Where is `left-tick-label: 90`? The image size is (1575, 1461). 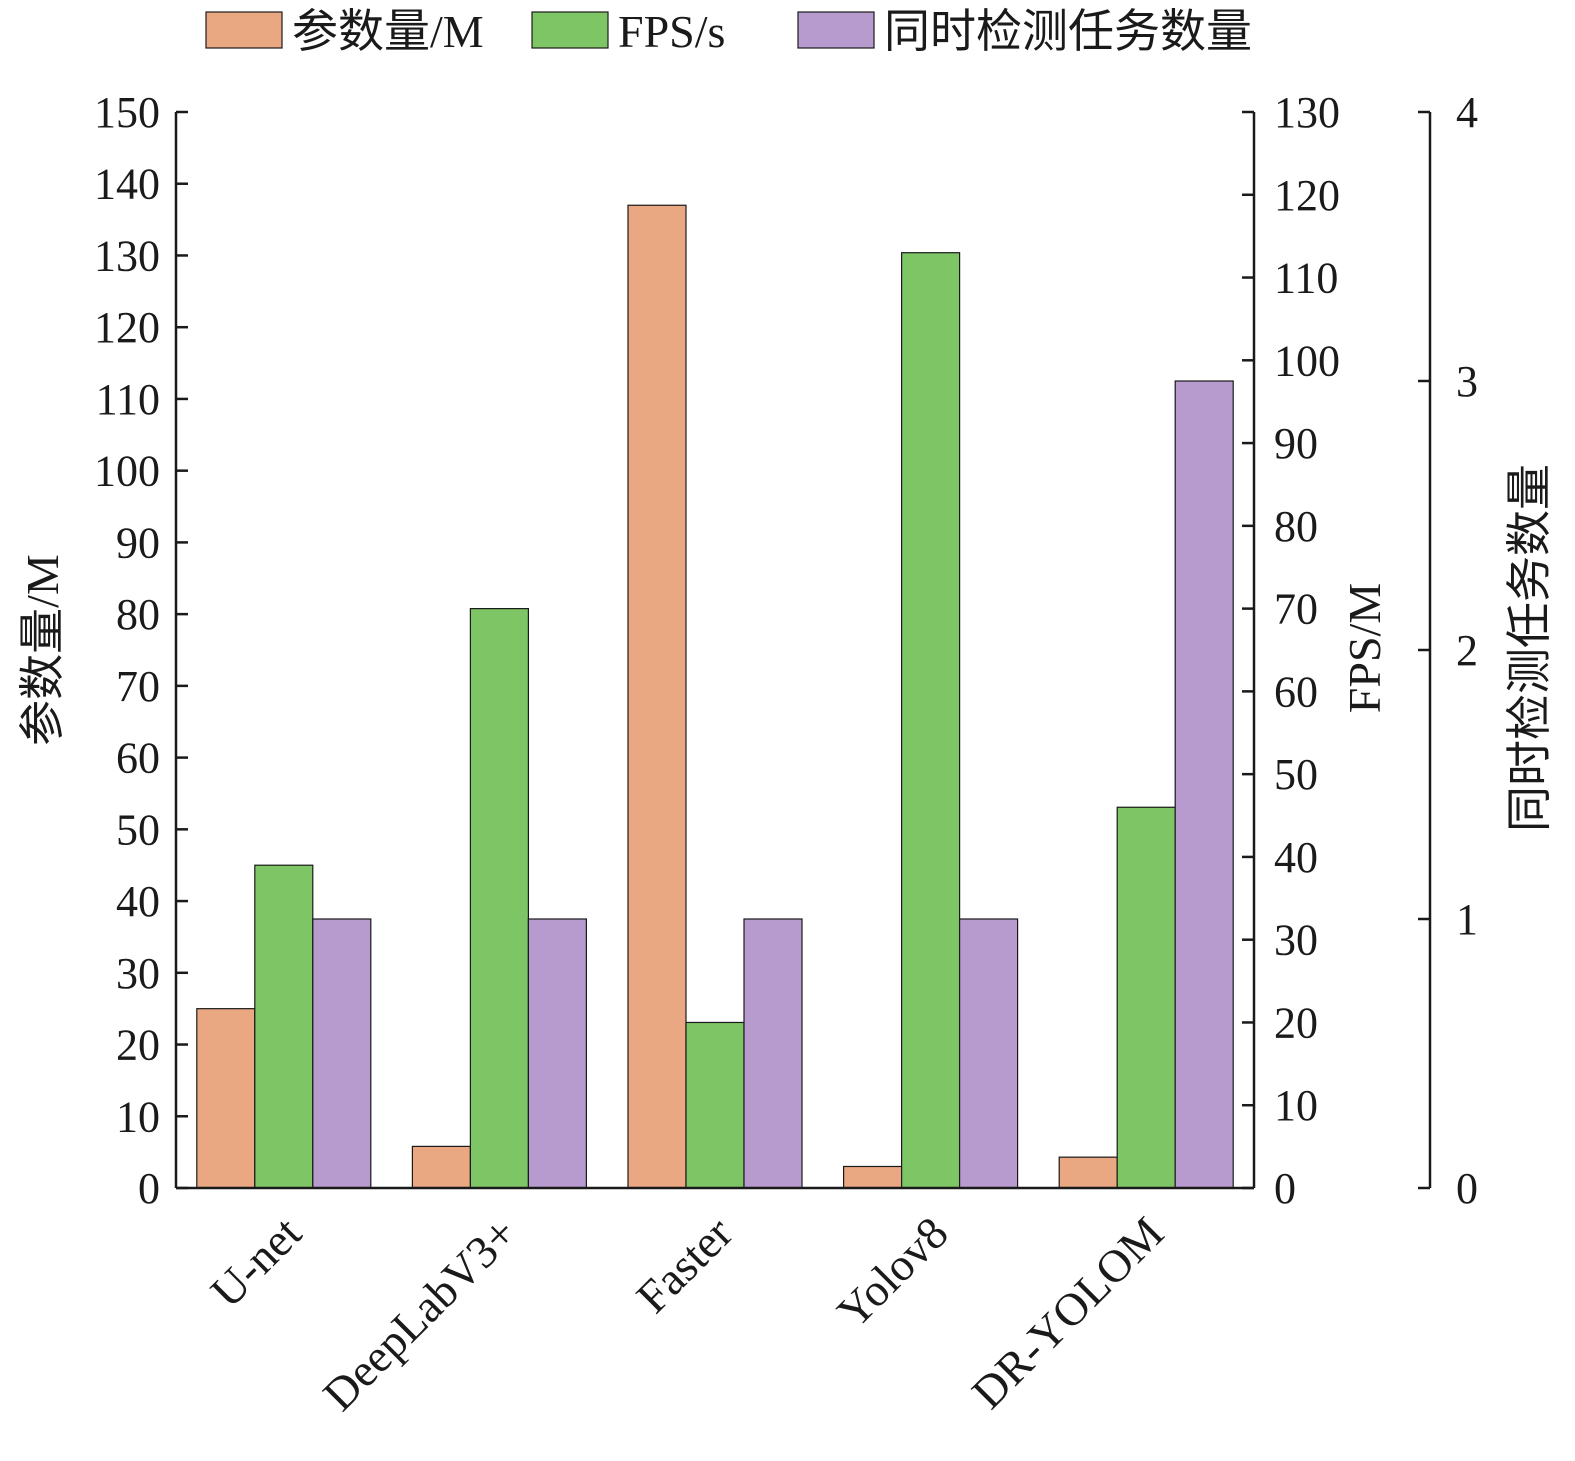
left-tick-label: 90 is located at coordinates (138, 542).